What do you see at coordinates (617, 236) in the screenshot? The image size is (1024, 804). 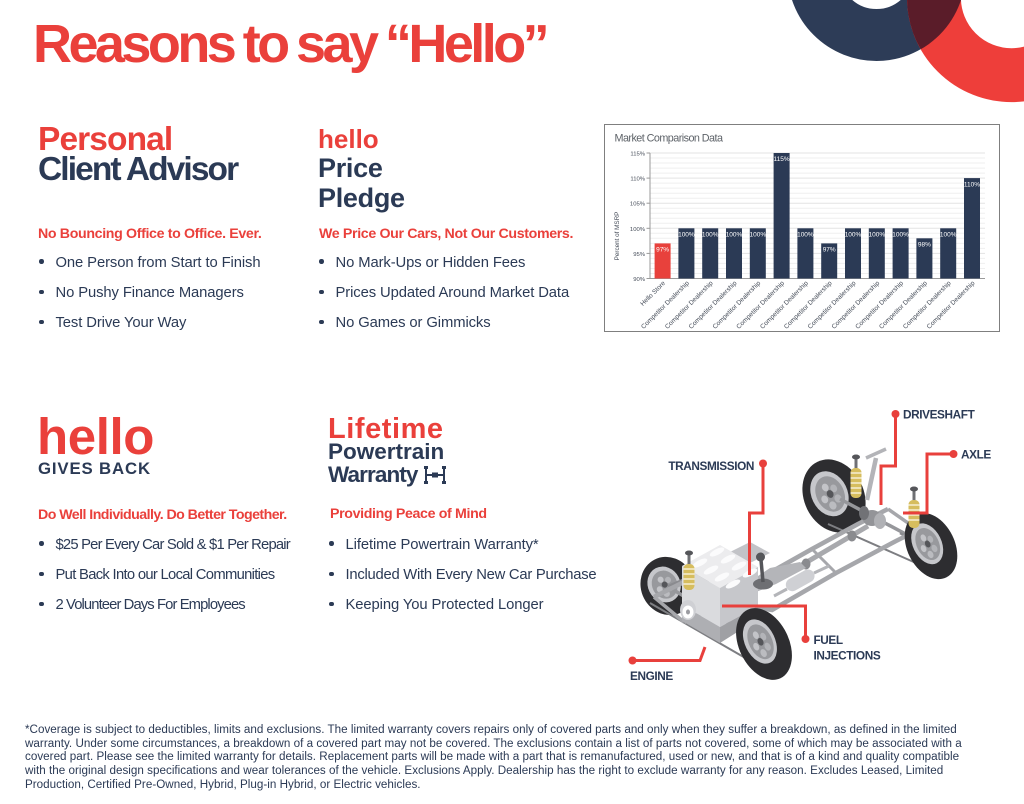 I see `svg-text: Percent of MSRP` at bounding box center [617, 236].